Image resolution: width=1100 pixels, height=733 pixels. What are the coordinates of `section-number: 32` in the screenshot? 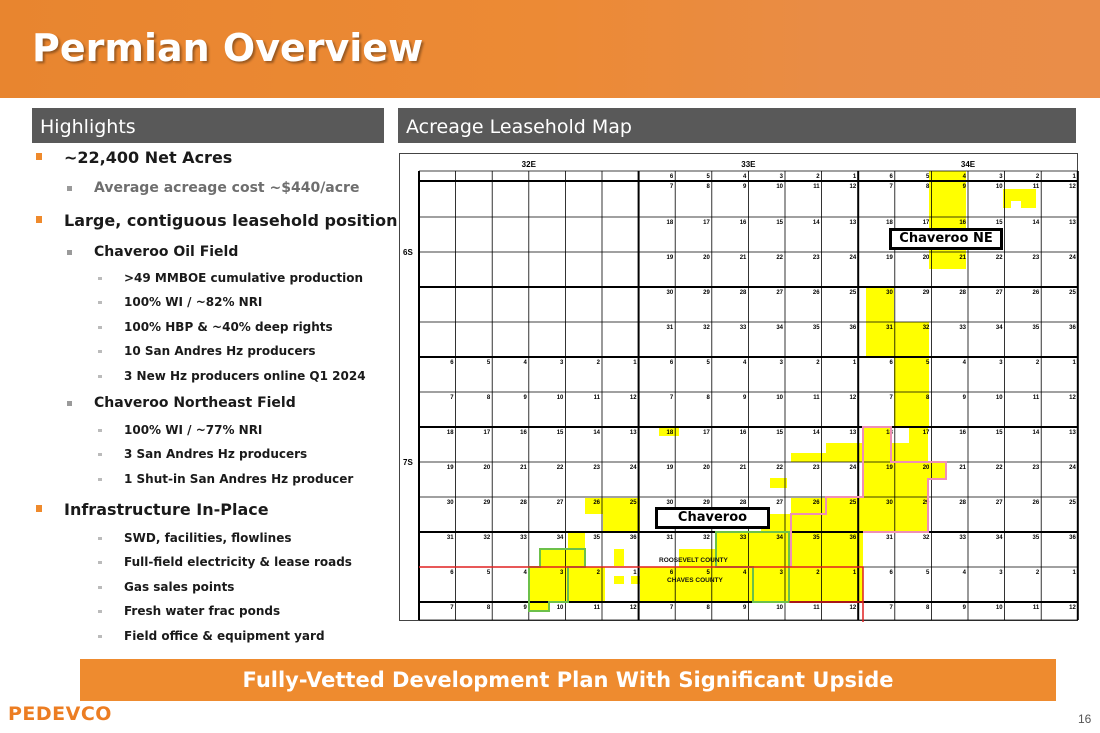 It's located at (926, 538).